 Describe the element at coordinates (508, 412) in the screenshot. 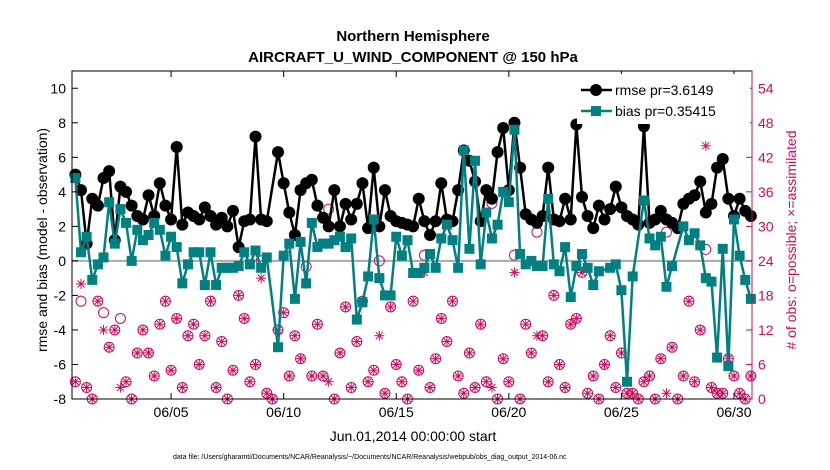

I see `x-tick-label: 06/20` at that location.